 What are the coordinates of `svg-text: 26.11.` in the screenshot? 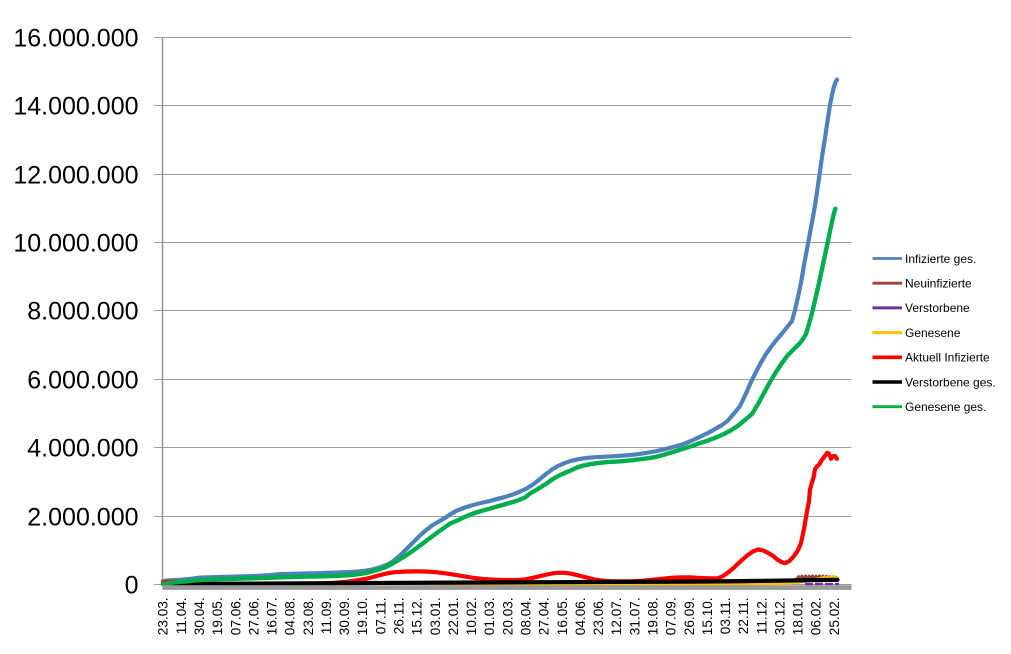 It's located at (399, 615).